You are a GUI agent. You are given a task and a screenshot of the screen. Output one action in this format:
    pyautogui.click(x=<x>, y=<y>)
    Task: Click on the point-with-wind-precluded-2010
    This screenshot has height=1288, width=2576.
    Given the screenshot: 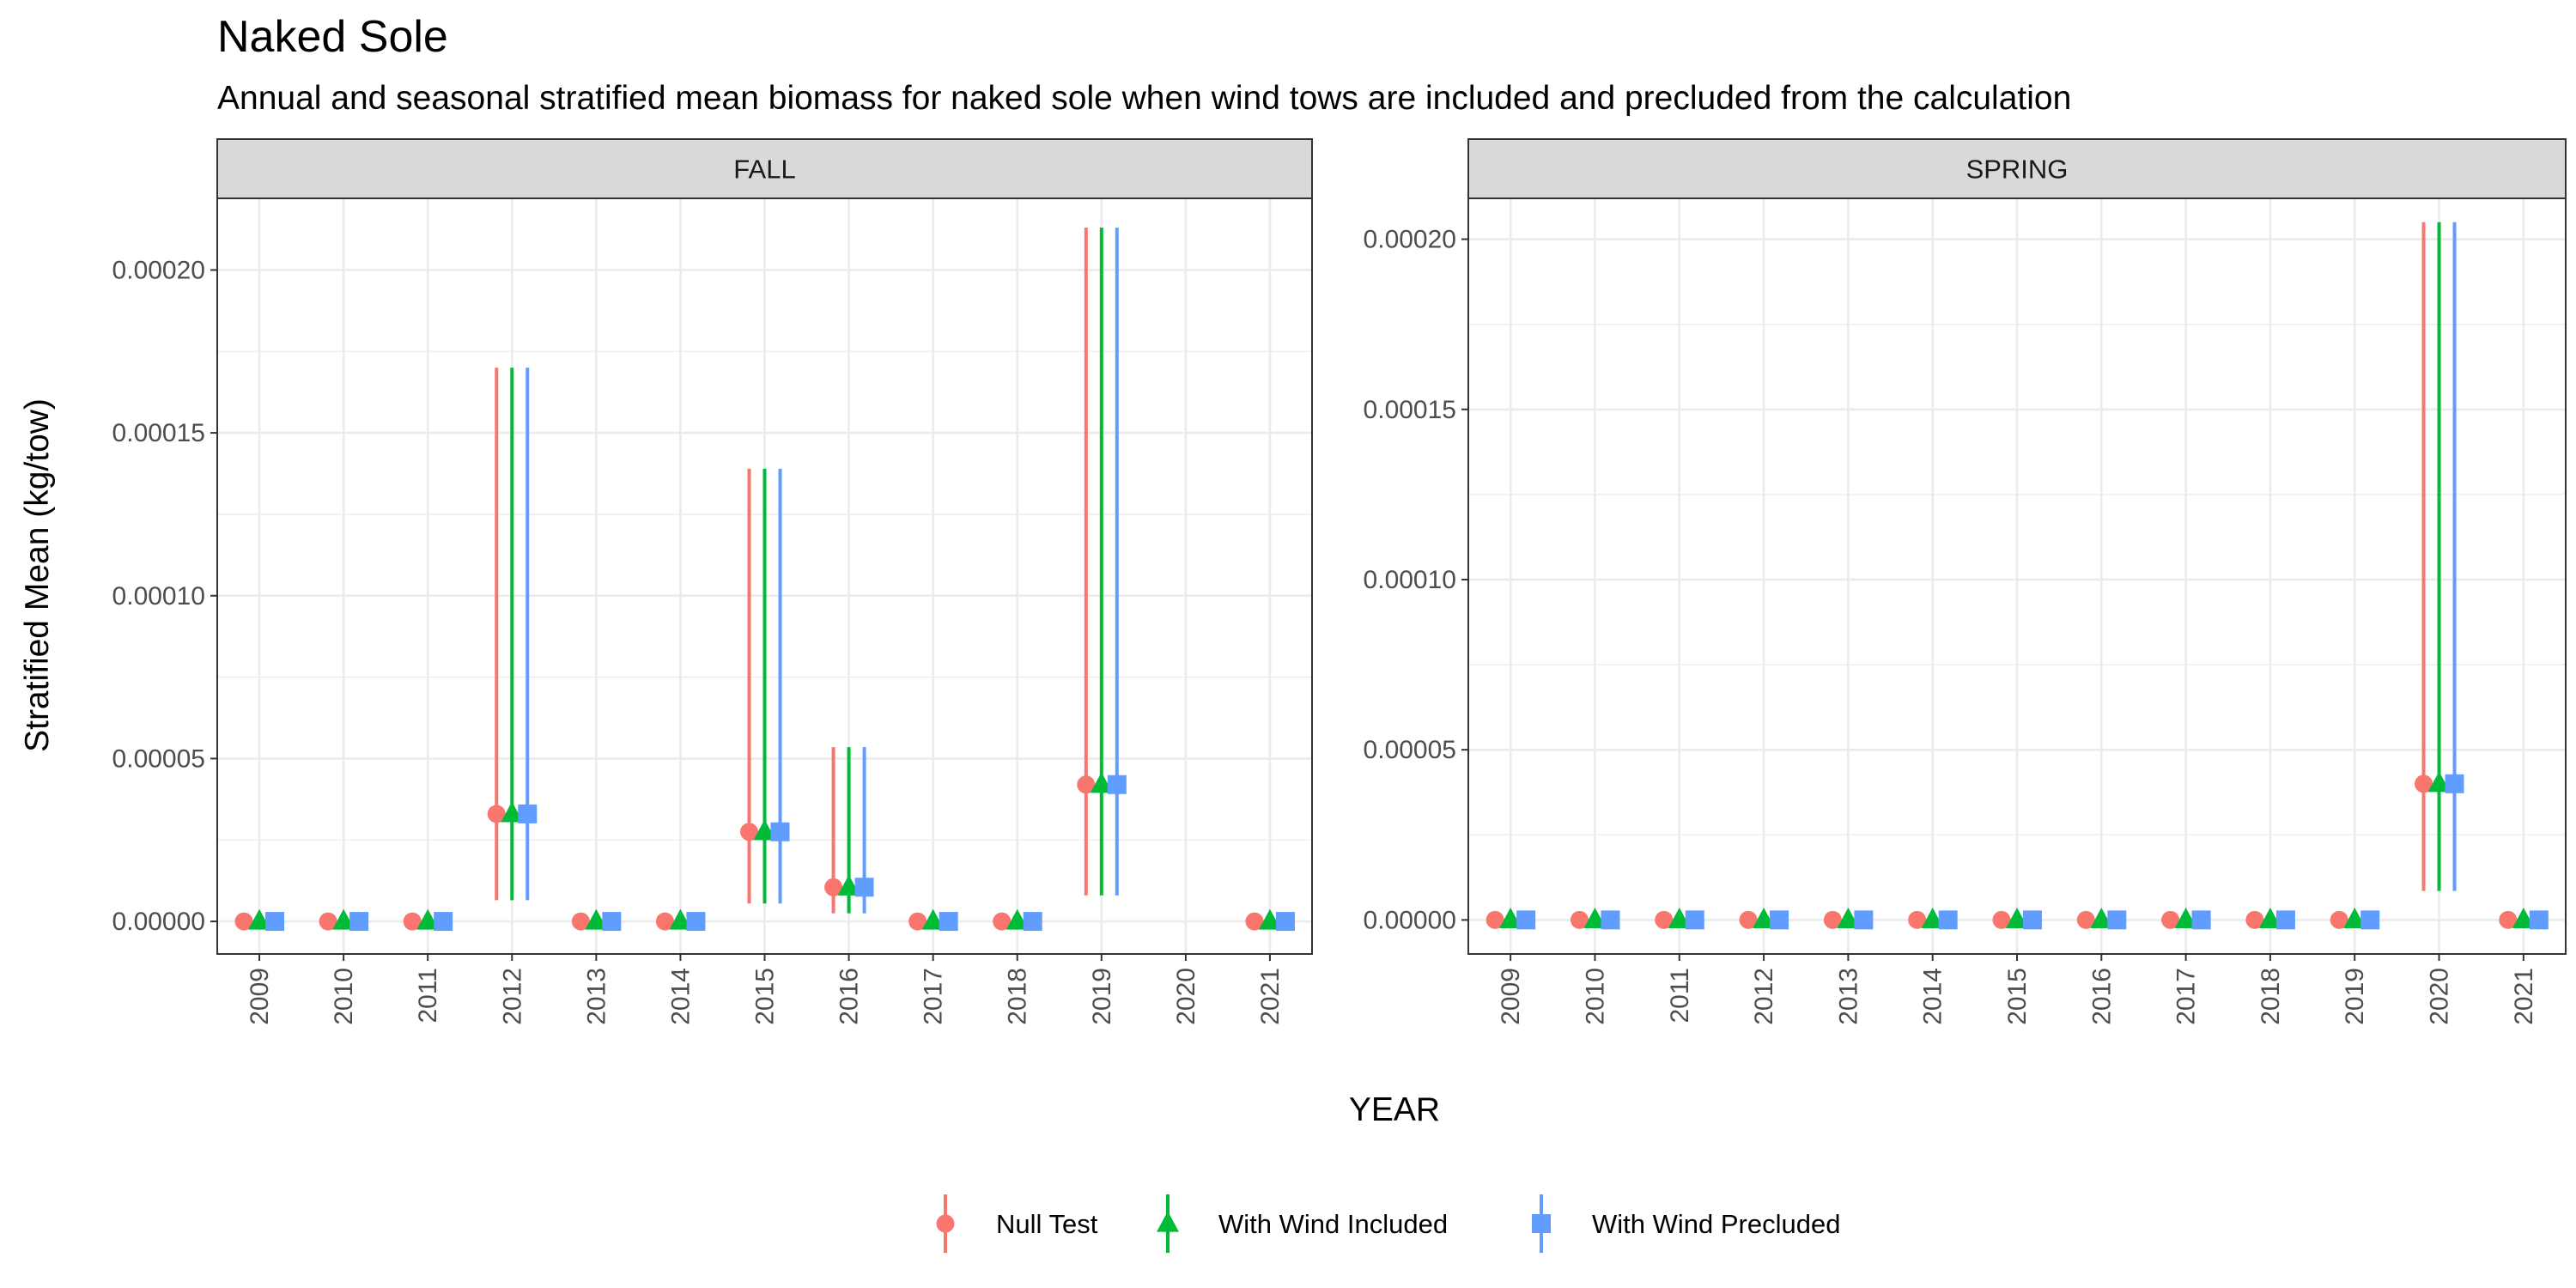 What is the action you would take?
    pyautogui.click(x=1610, y=920)
    